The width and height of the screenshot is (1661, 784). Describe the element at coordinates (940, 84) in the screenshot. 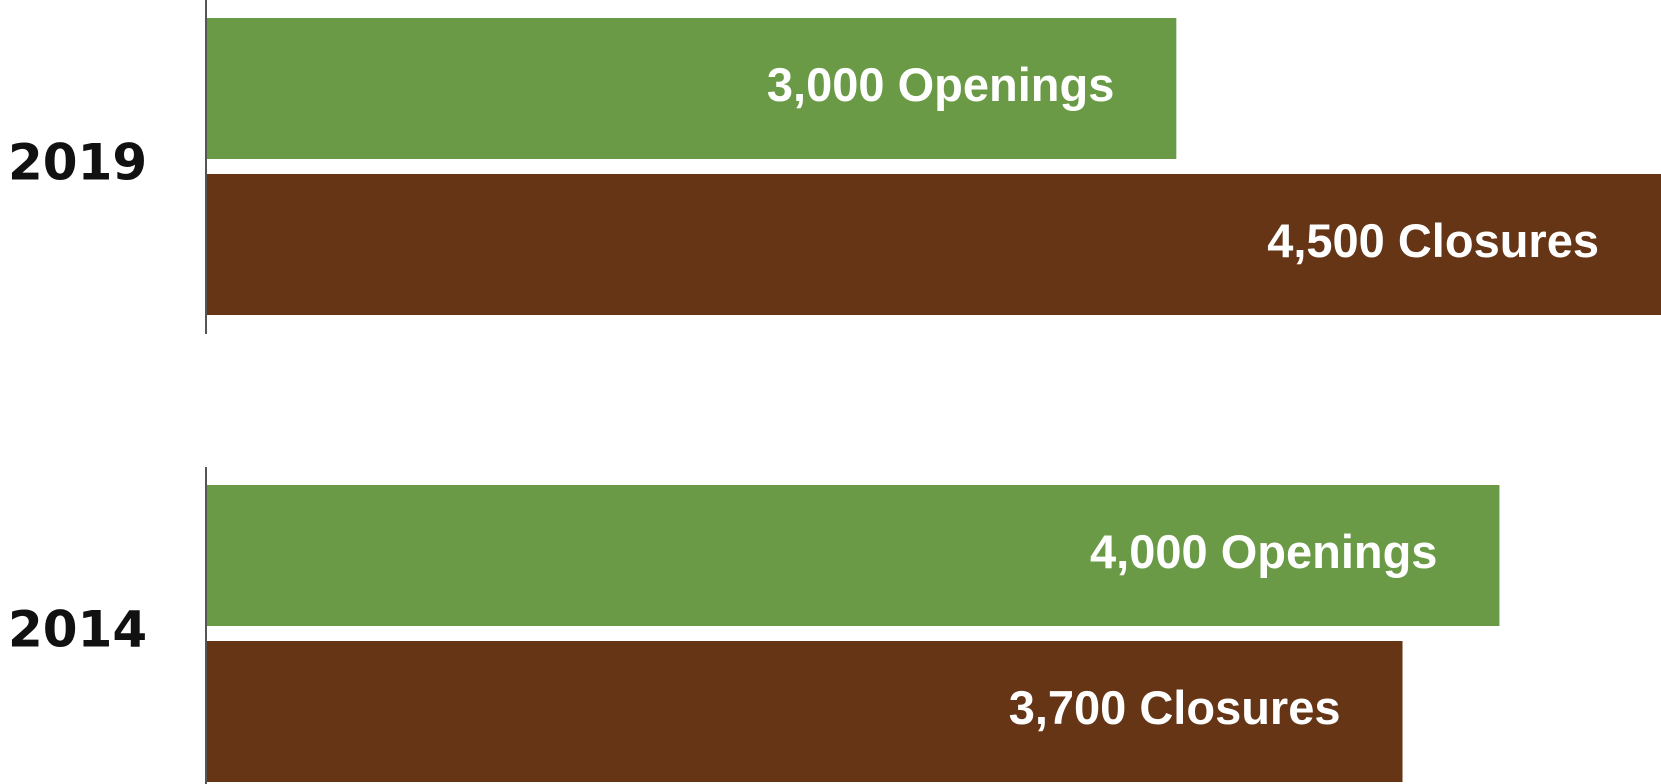

I see `data-label: 3,000 Openings` at that location.